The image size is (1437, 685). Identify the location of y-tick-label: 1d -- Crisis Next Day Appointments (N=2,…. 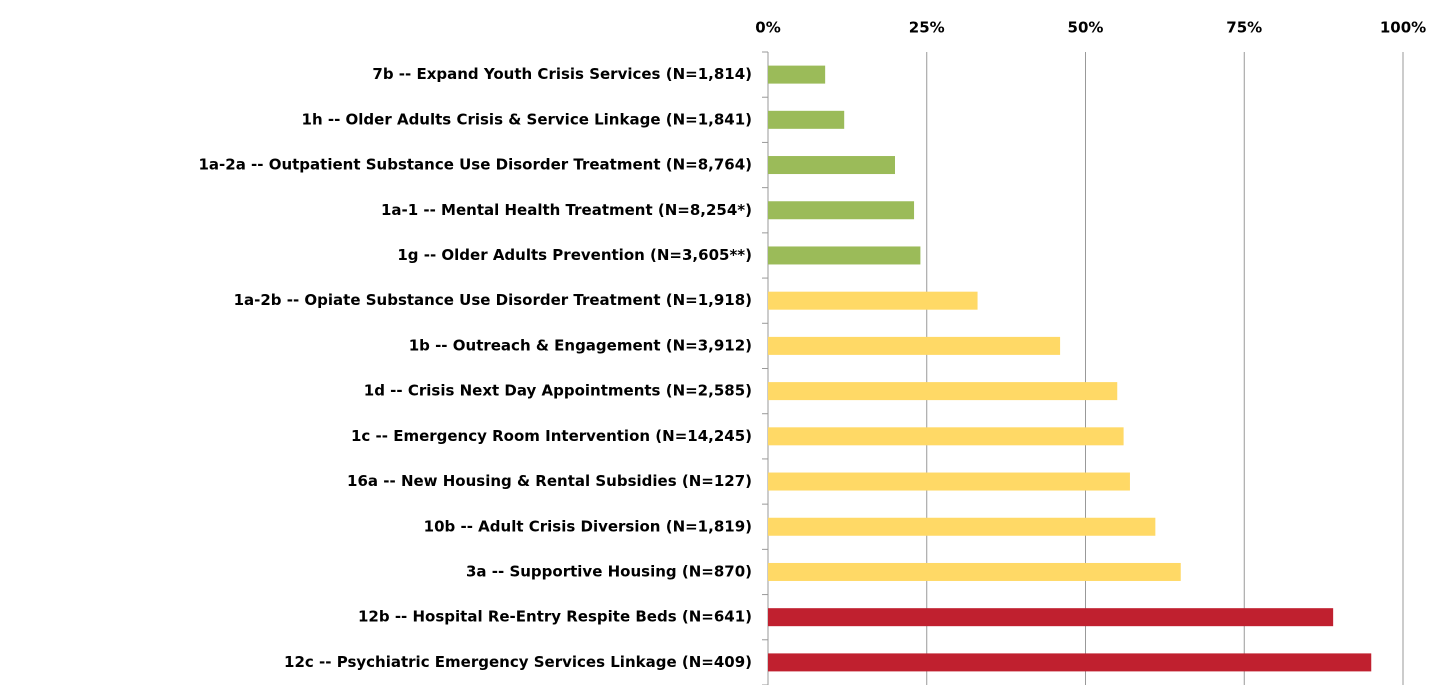
(558, 391).